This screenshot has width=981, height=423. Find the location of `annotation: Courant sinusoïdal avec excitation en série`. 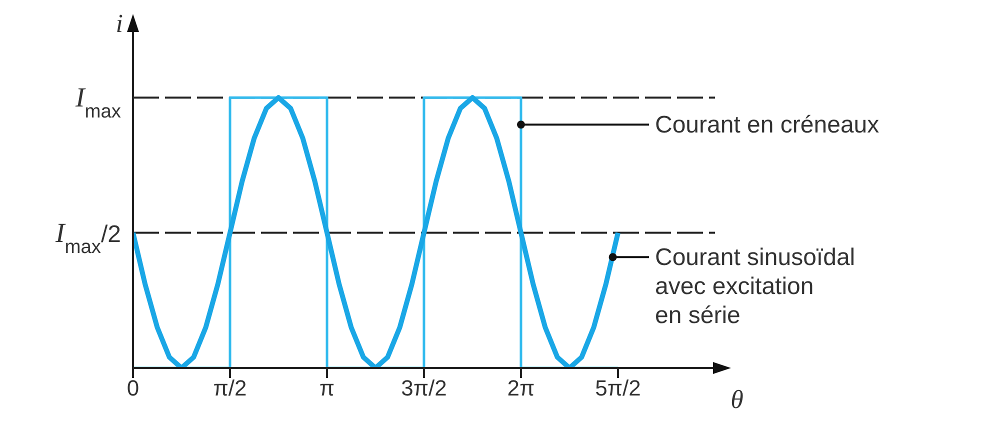

annotation: Courant sinusoïdal avec excitation en série is located at coordinates (755, 287).